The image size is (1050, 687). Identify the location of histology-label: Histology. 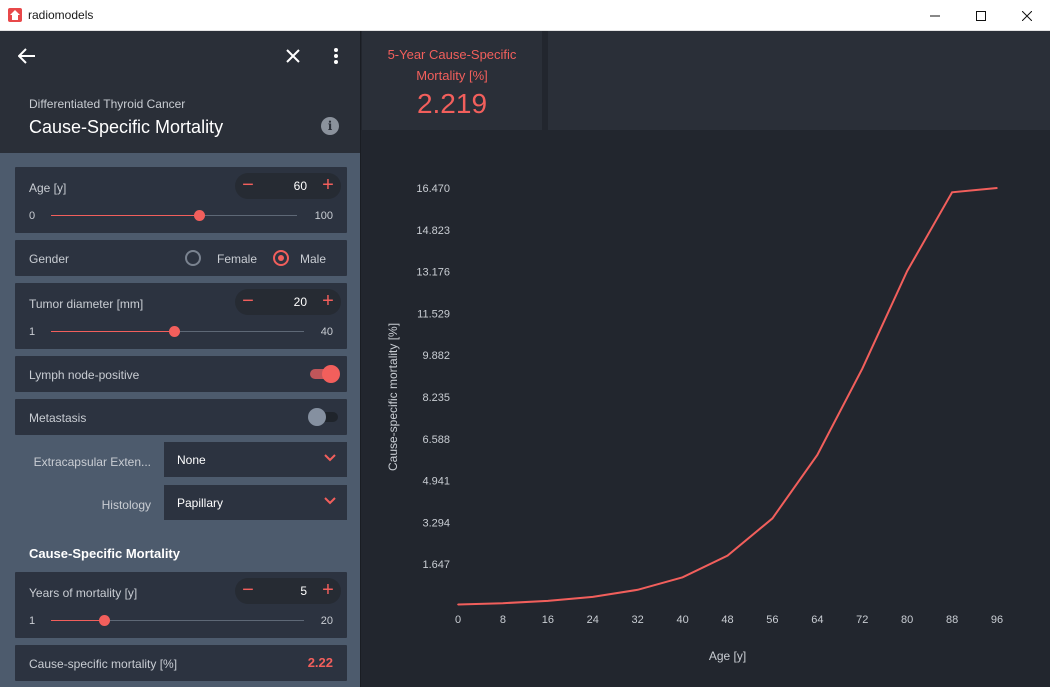
(126, 505).